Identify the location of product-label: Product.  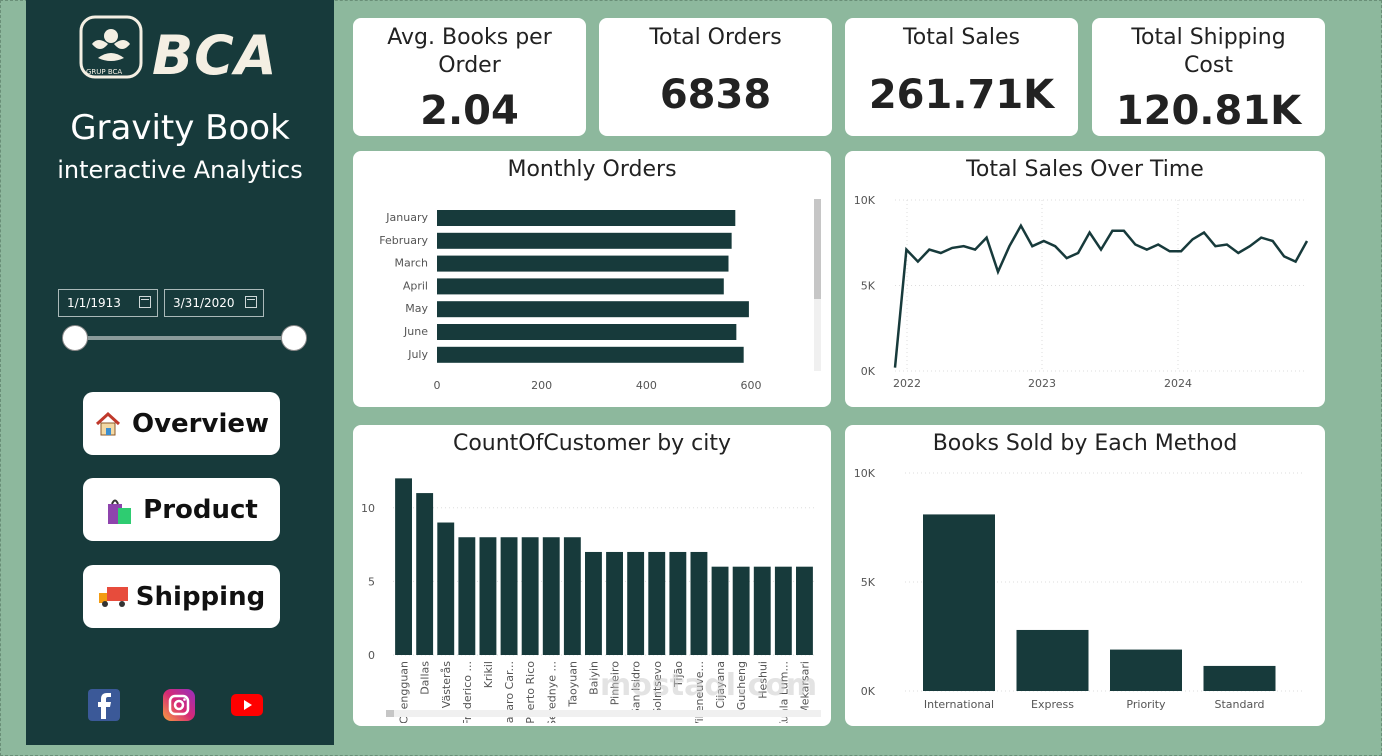
(200, 509).